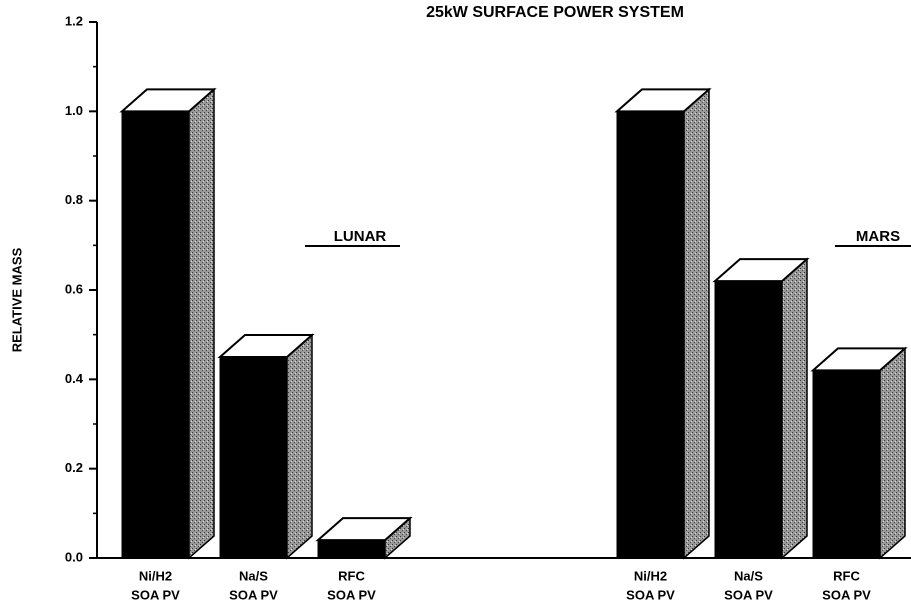  I want to click on y-tick-label: 0.0, so click(74, 556).